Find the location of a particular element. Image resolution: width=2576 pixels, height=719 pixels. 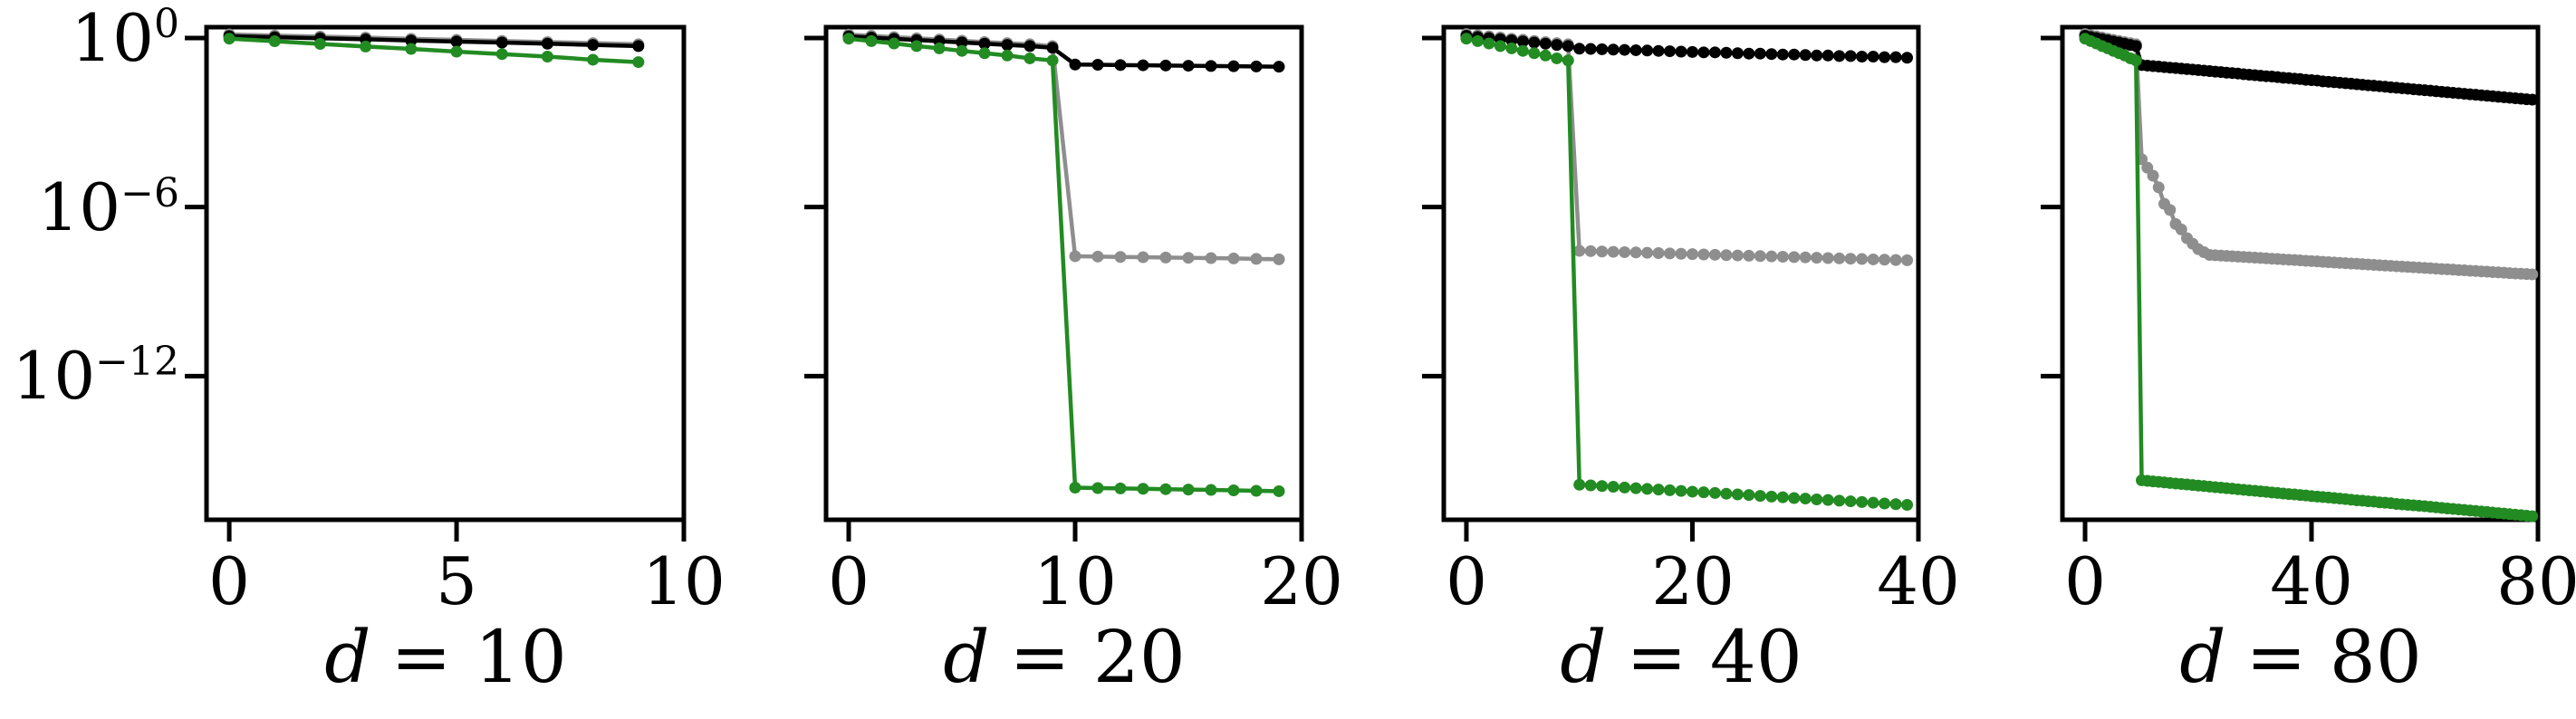

y-tick-label-2: 10−12 is located at coordinates (89, 375).